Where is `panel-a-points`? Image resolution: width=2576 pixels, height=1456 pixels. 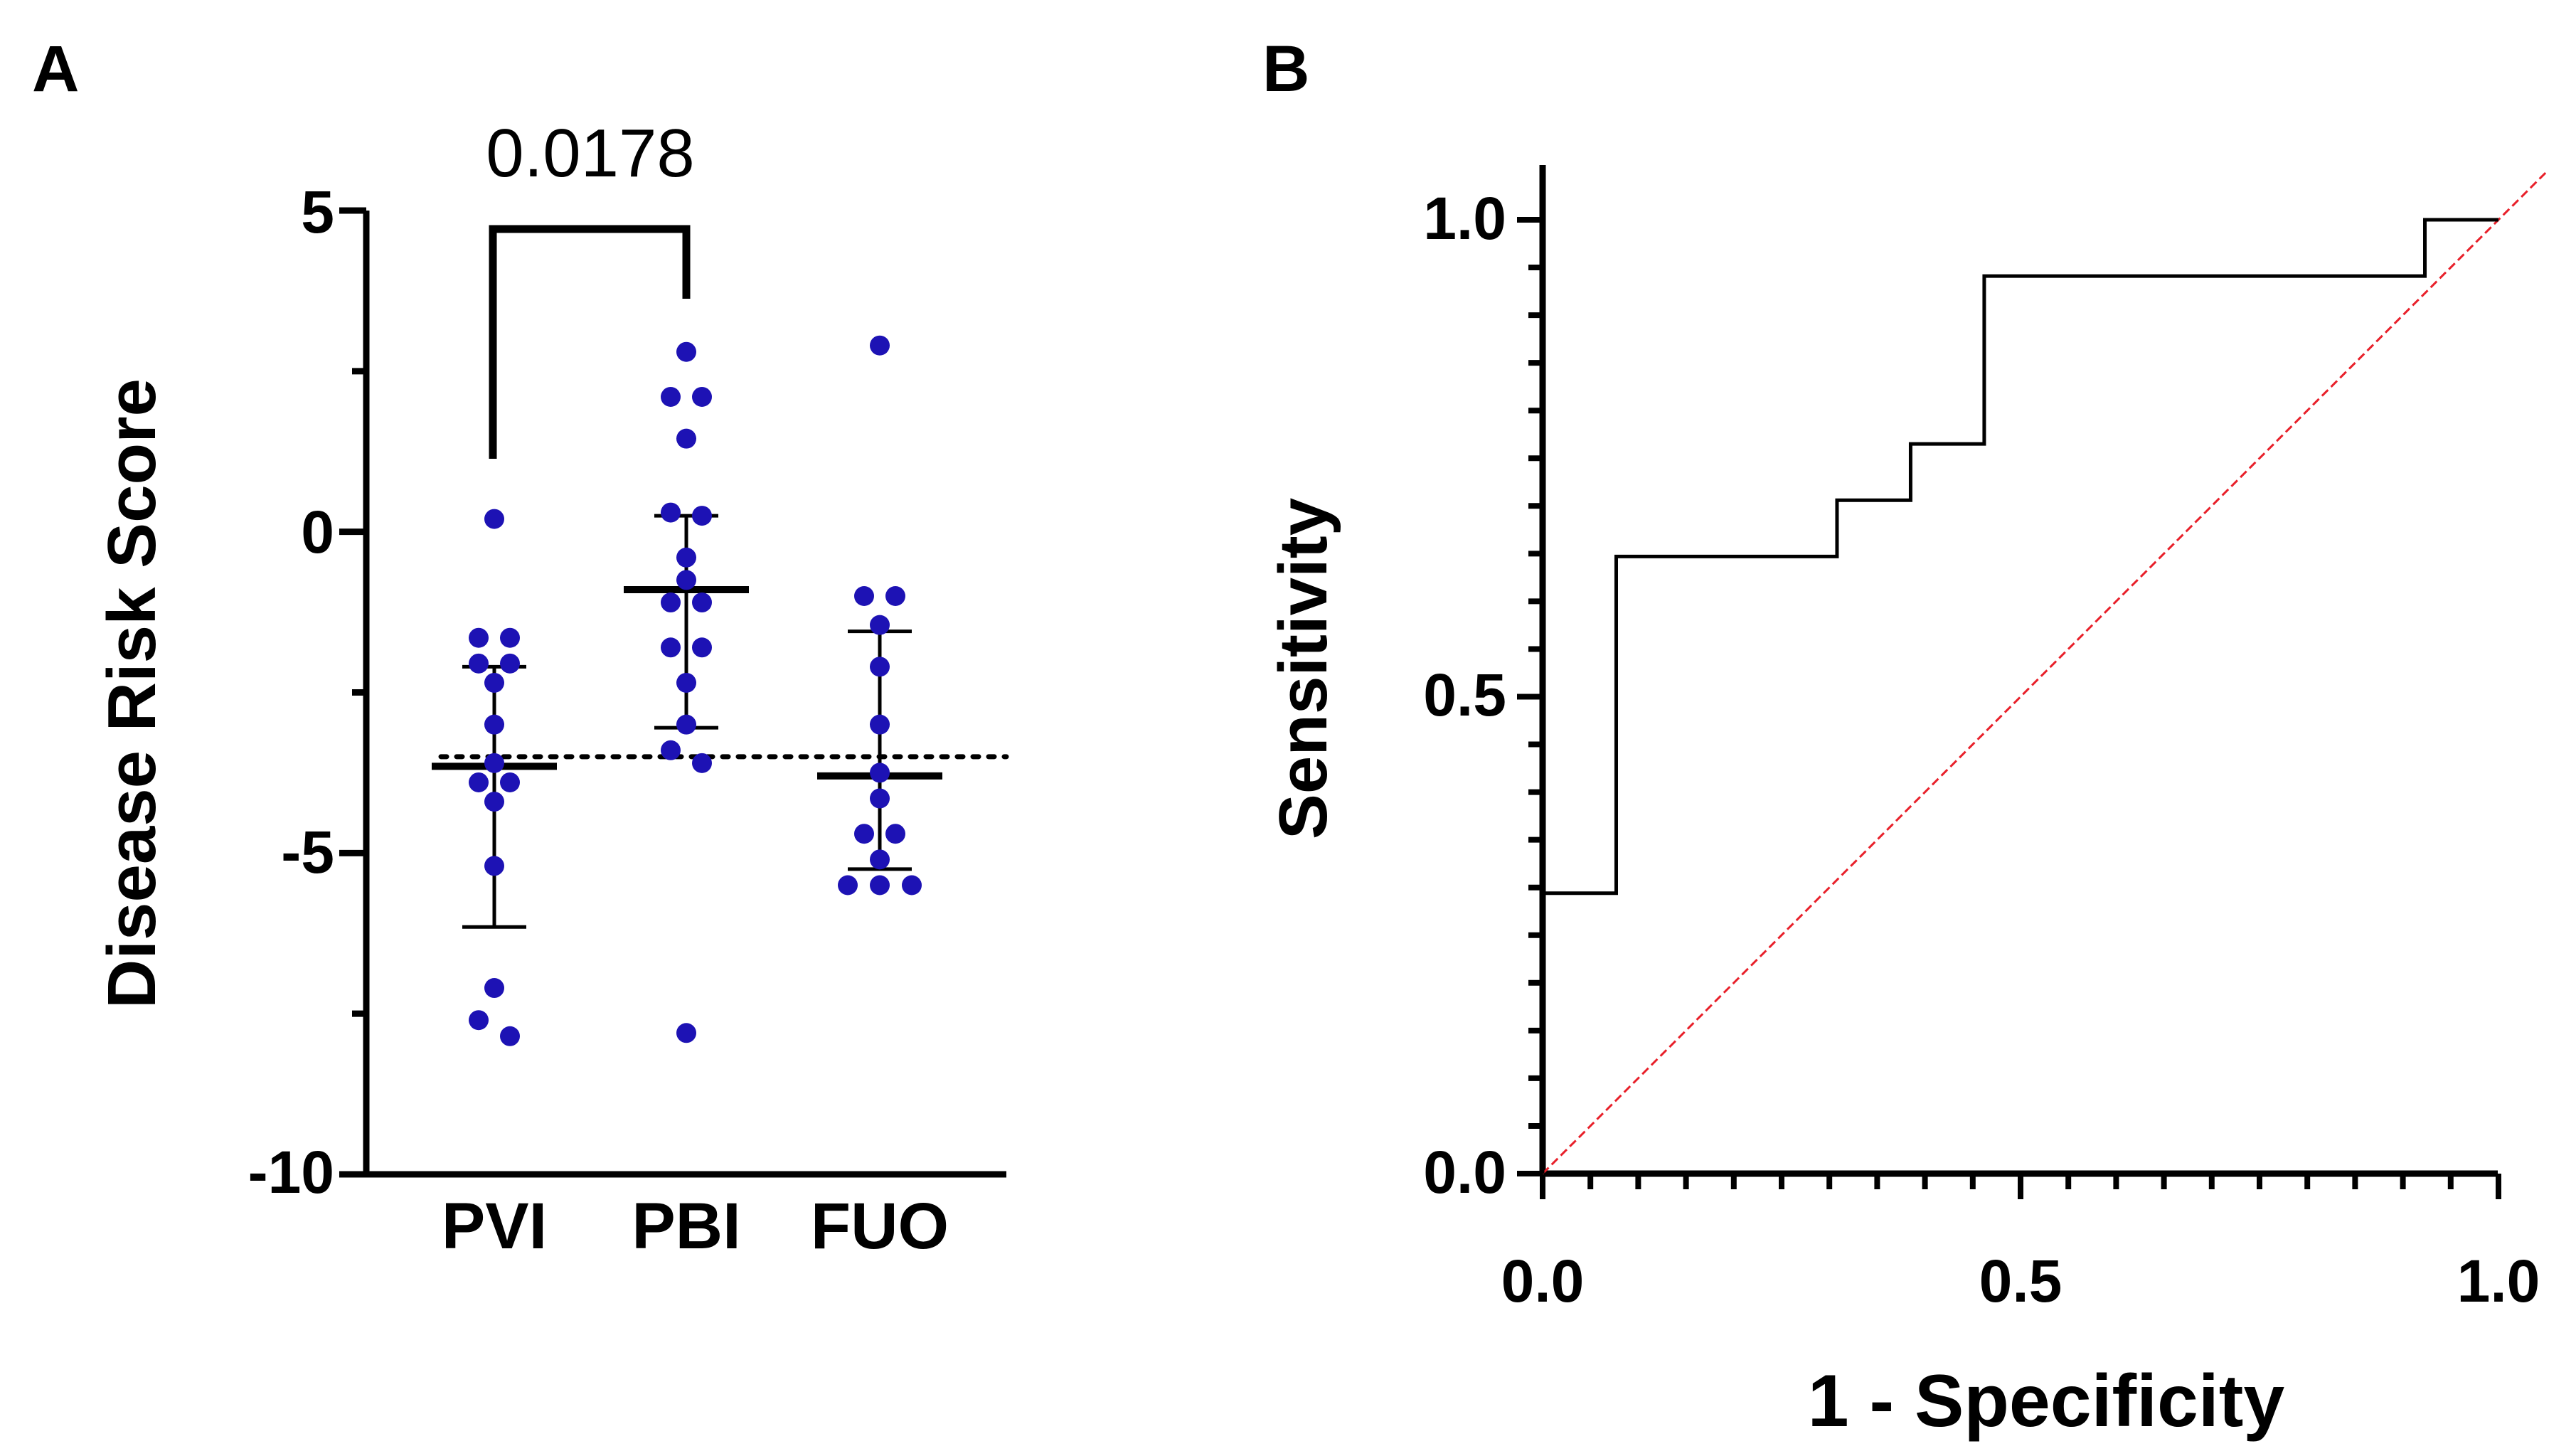 panel-a-points is located at coordinates (695, 690).